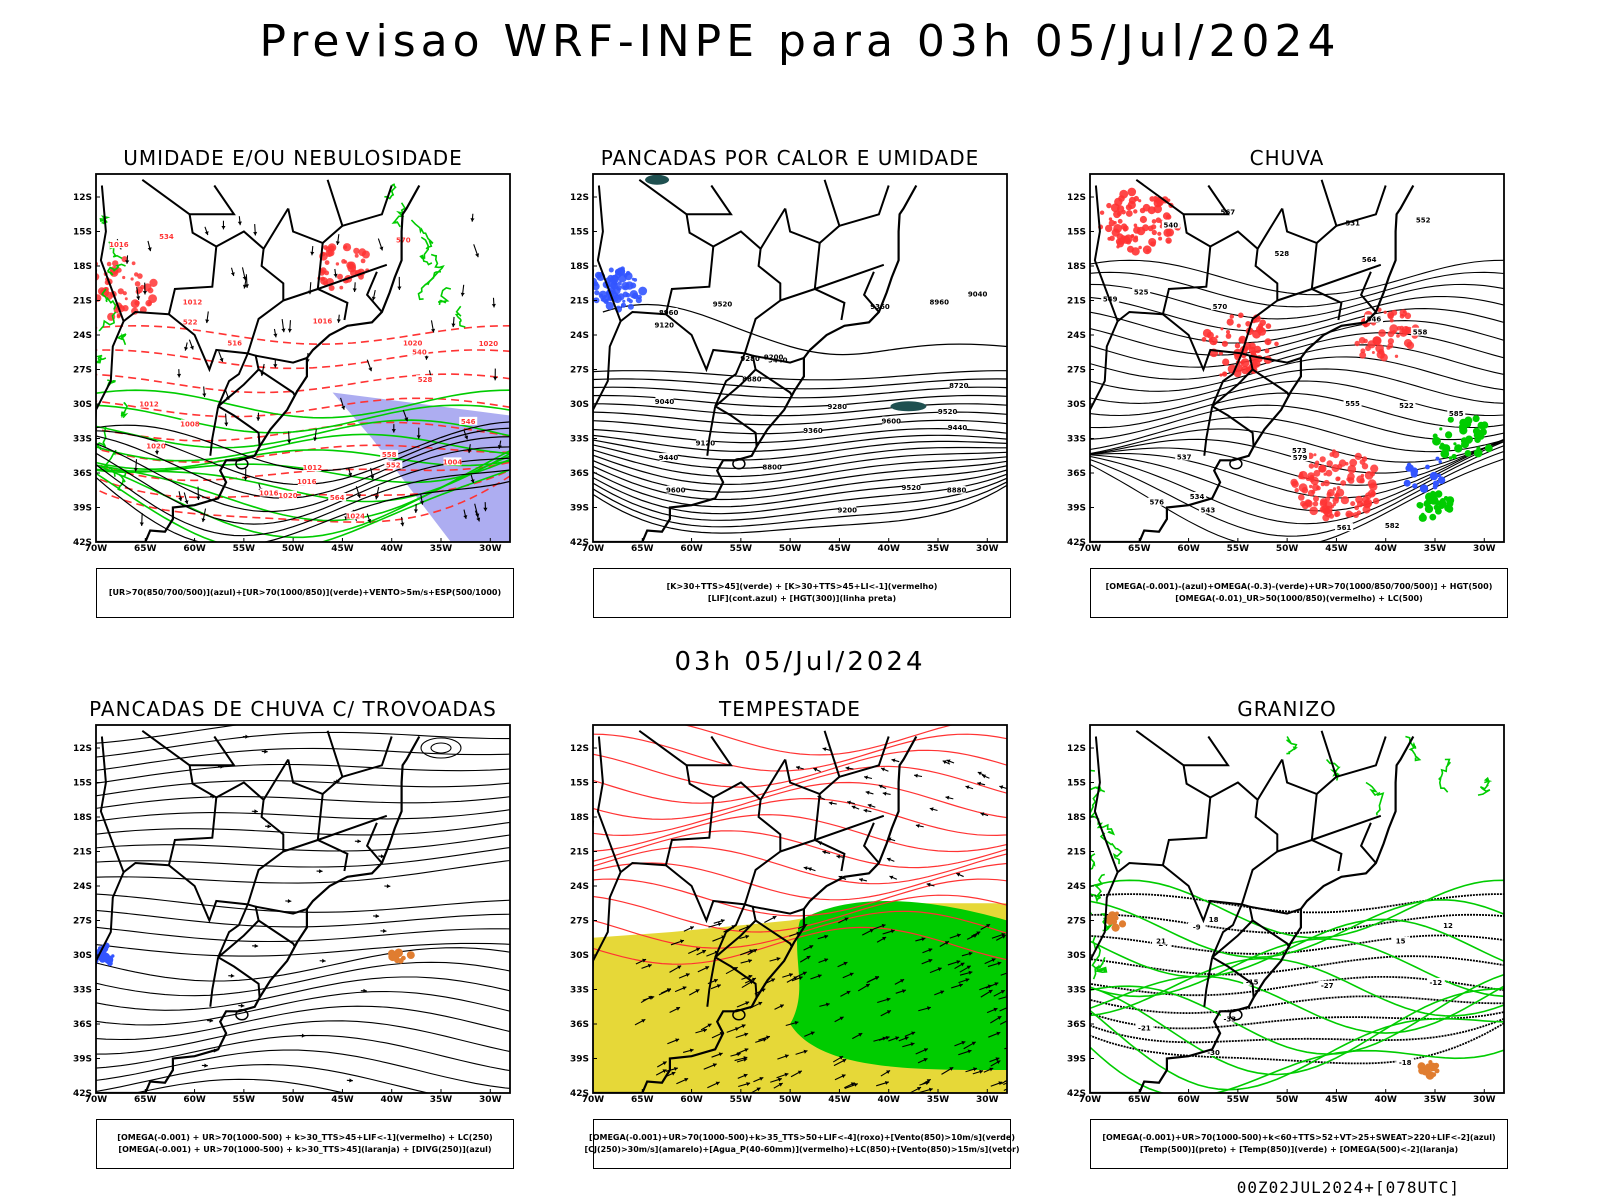 This screenshot has width=1600, height=1200. Describe the element at coordinates (403, 240) in the screenshot. I see `contour-label: 570` at that location.